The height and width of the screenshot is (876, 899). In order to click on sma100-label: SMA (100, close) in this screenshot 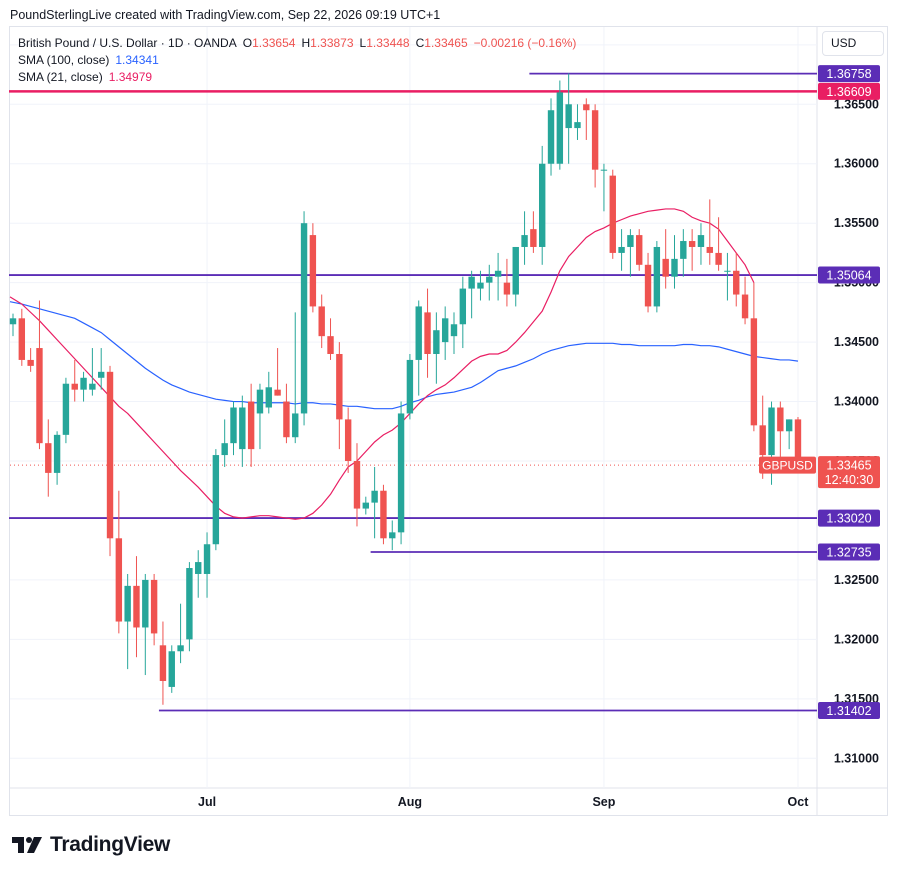, I will do `click(64, 60)`.